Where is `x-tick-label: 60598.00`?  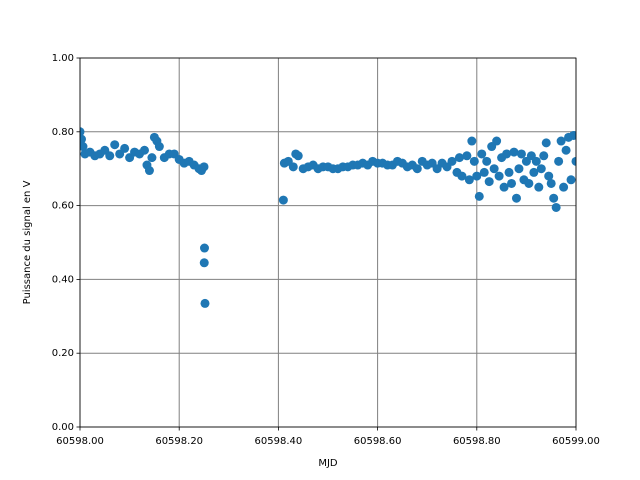
x-tick-label: 60598.00 is located at coordinates (80, 441).